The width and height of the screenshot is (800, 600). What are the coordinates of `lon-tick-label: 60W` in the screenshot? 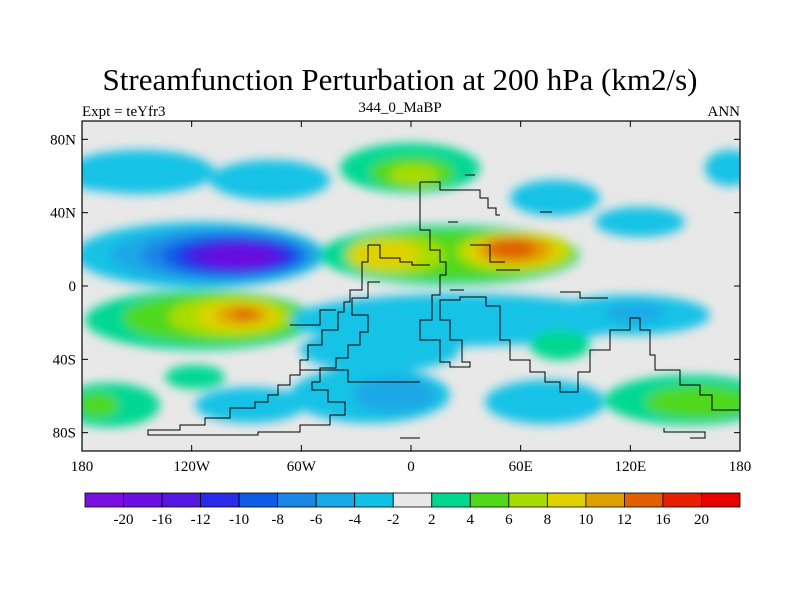 It's located at (302, 467).